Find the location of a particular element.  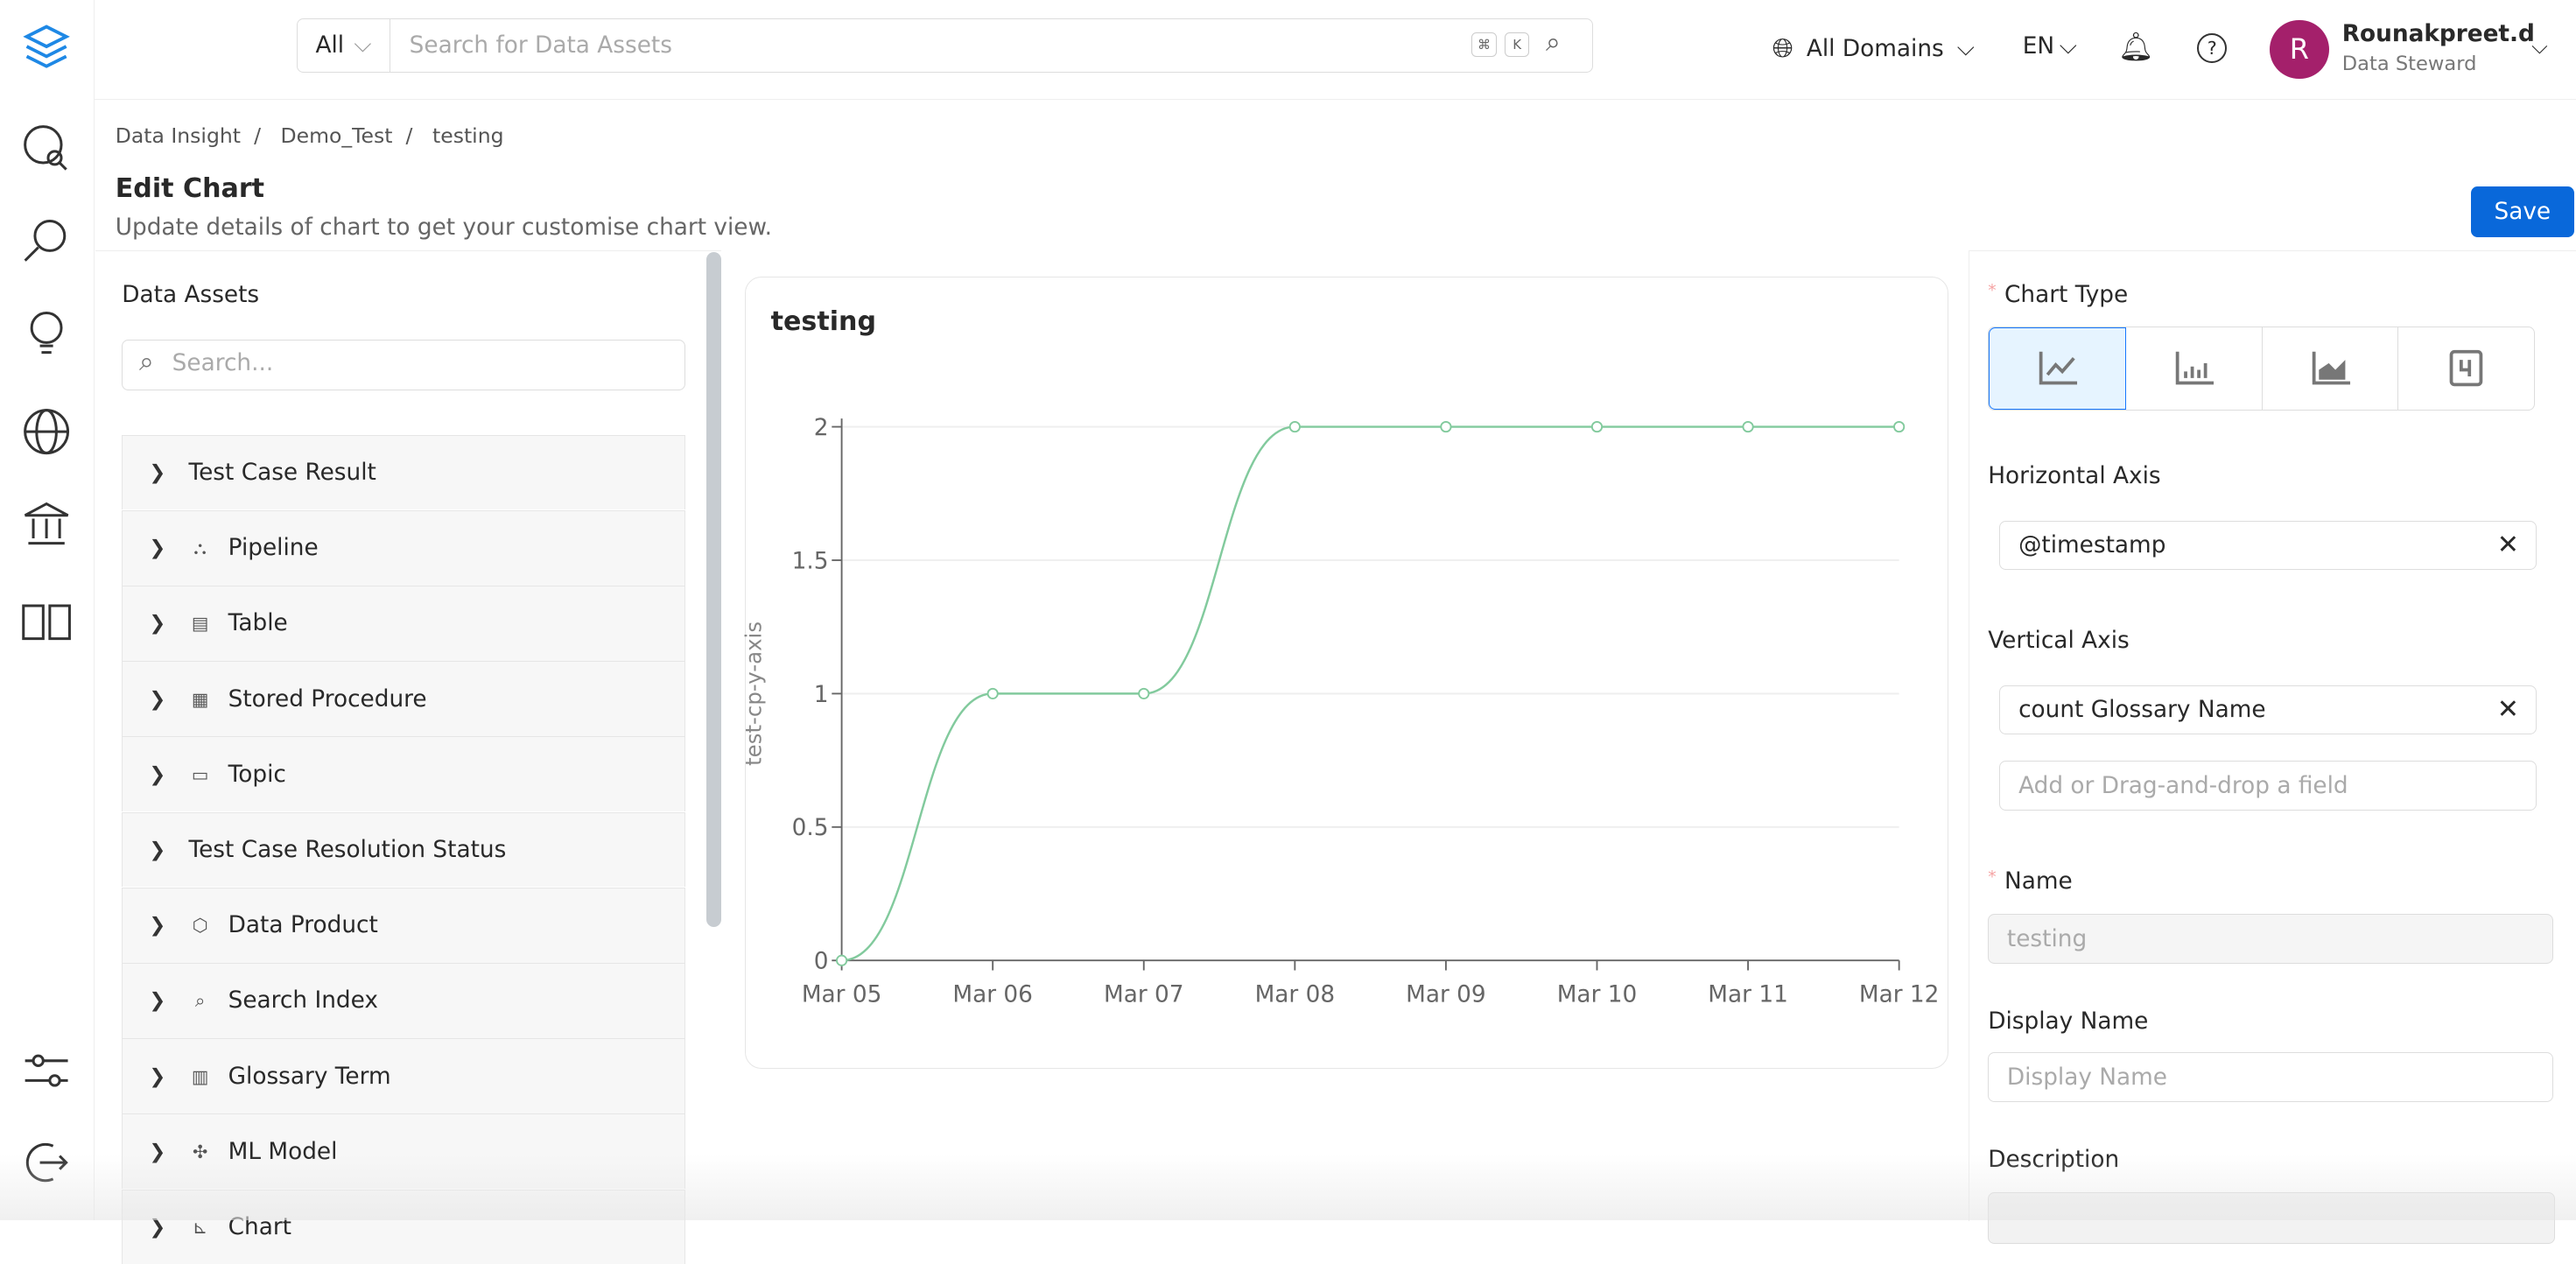

asset-label: Table is located at coordinates (258, 623).